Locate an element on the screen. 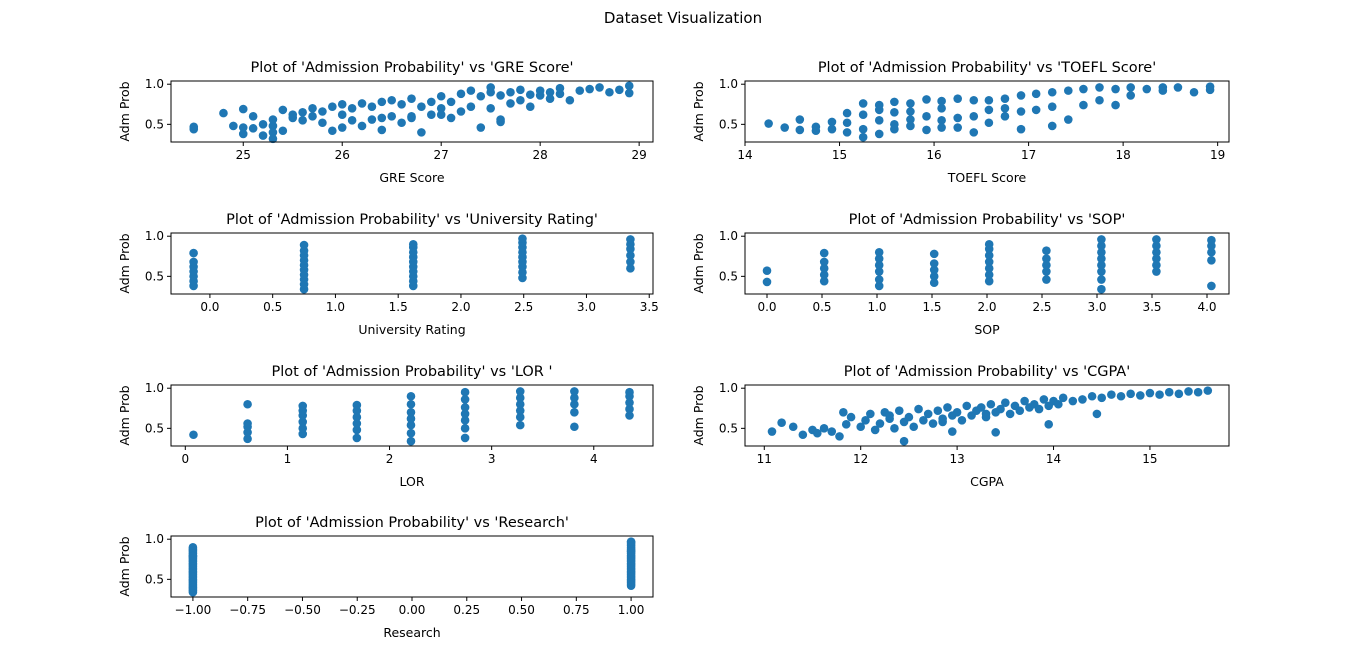 This screenshot has height=671, width=1366. x-tick-label: −1.00 is located at coordinates (193, 610).